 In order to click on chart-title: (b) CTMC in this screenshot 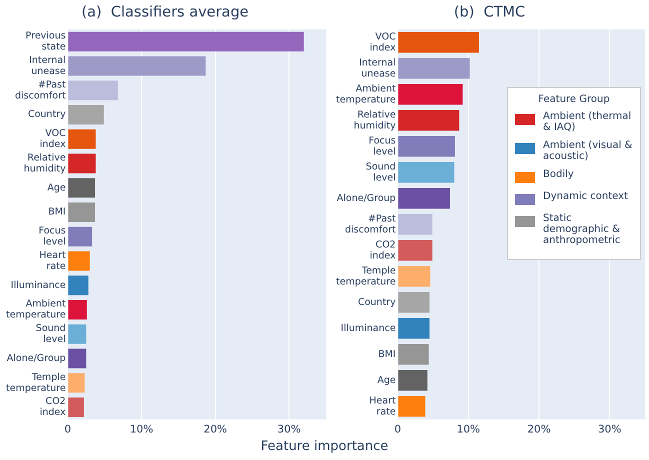, I will do `click(490, 12)`.